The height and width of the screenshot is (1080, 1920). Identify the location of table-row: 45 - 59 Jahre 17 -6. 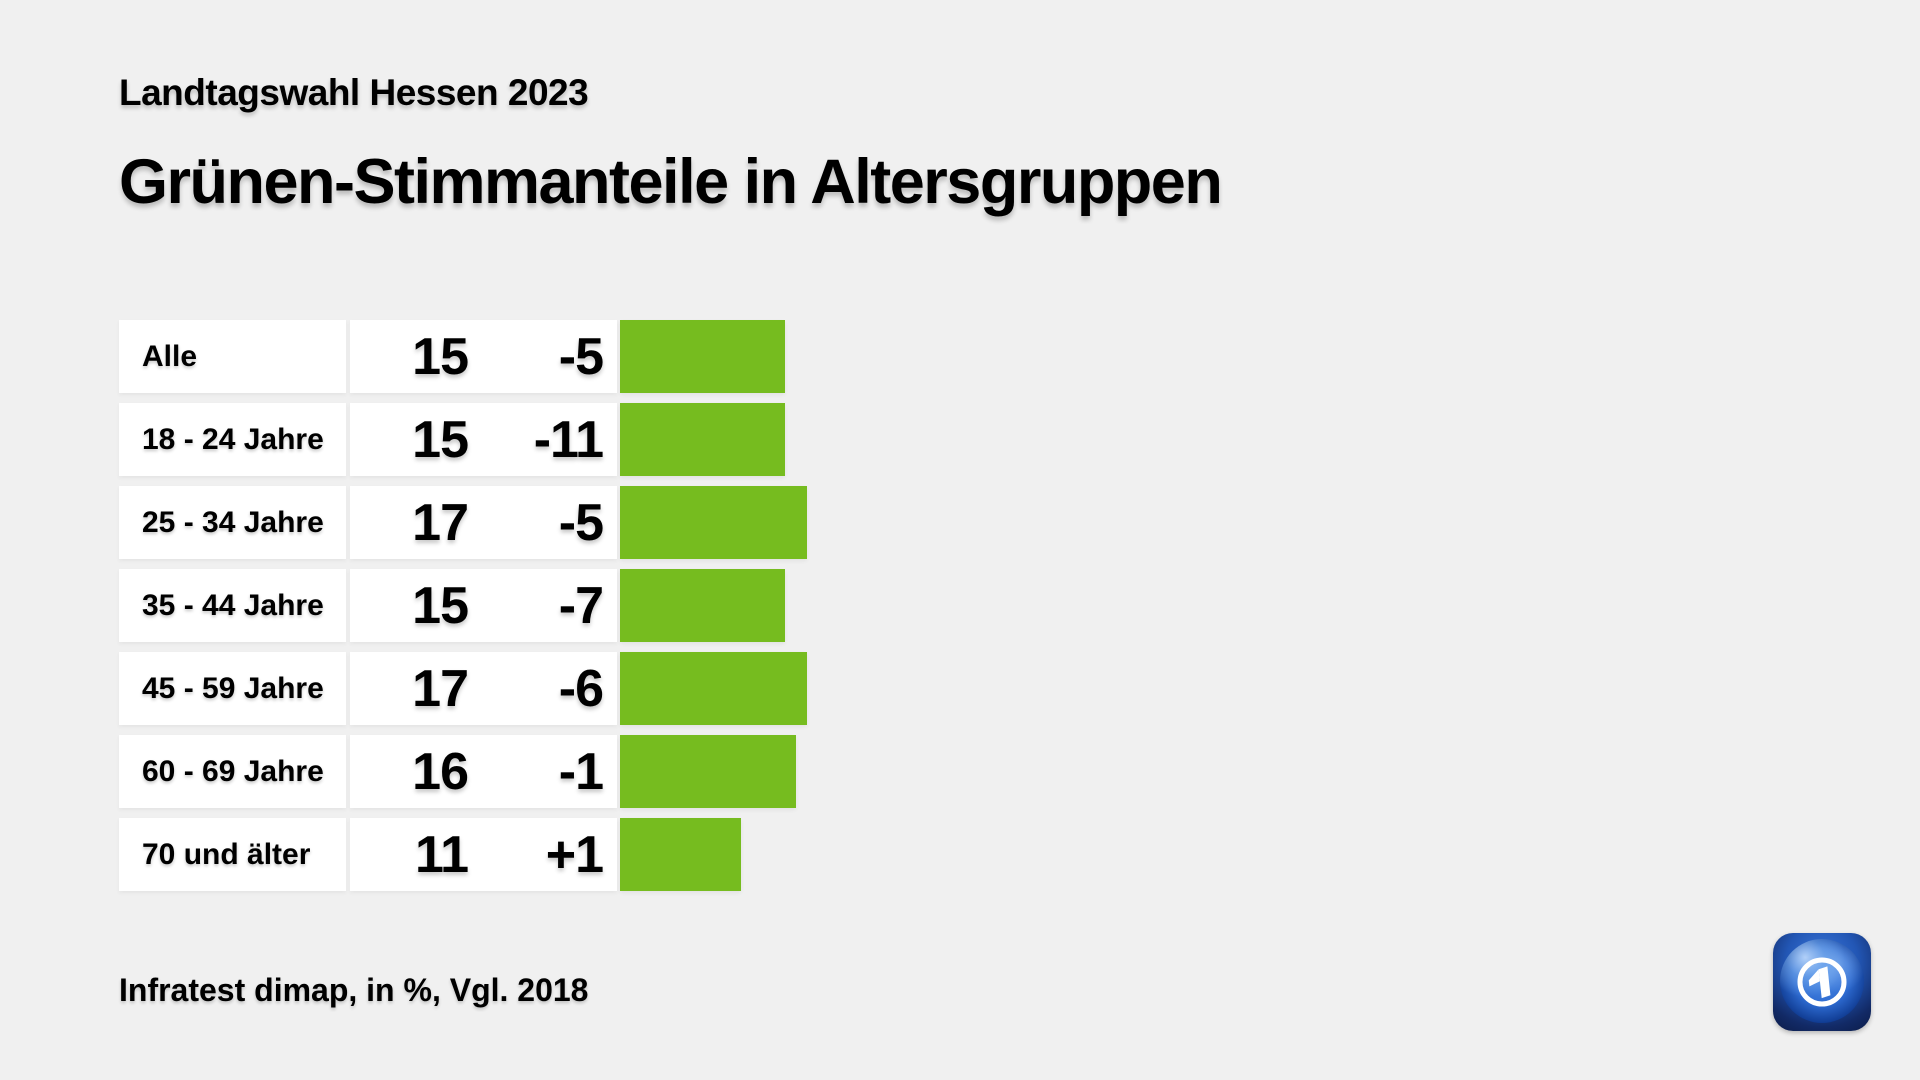
(463, 688).